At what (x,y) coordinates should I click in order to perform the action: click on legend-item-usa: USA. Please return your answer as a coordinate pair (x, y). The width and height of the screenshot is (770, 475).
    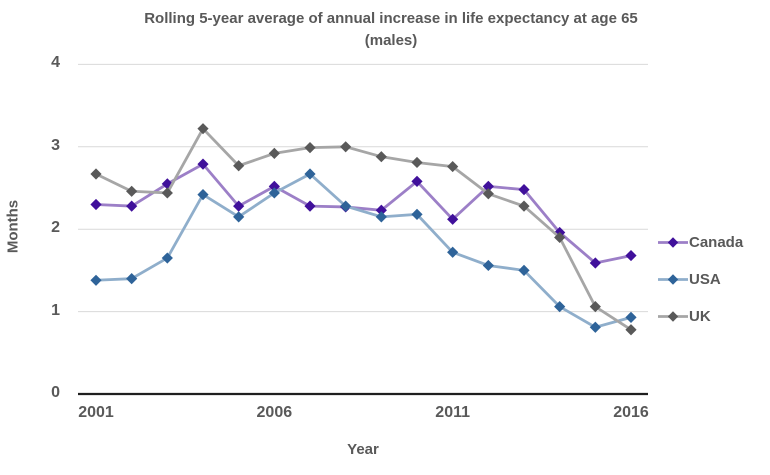
    Looking at the image, I should click on (700, 279).